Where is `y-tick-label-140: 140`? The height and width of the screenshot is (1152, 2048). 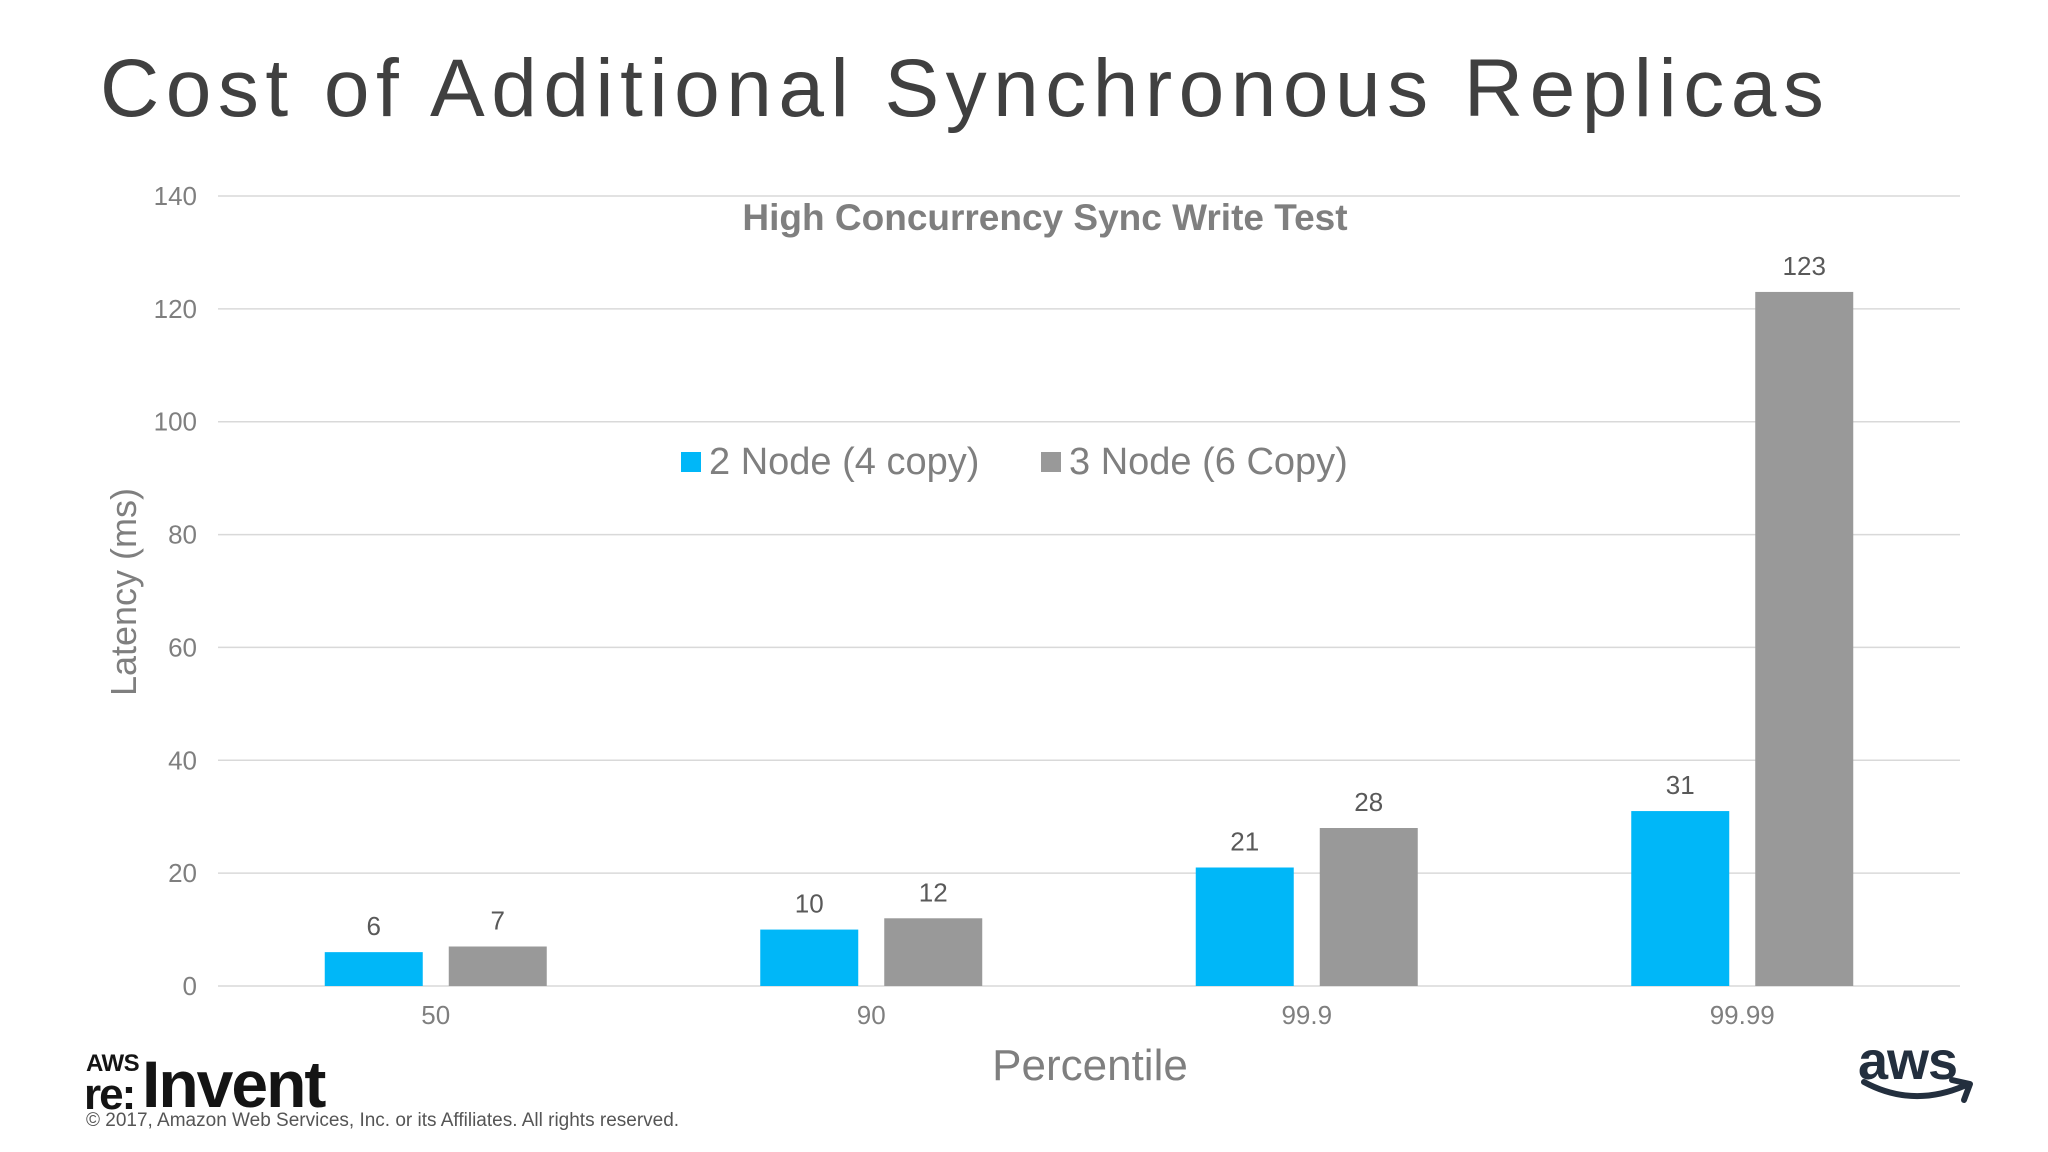 y-tick-label-140: 140 is located at coordinates (175, 196).